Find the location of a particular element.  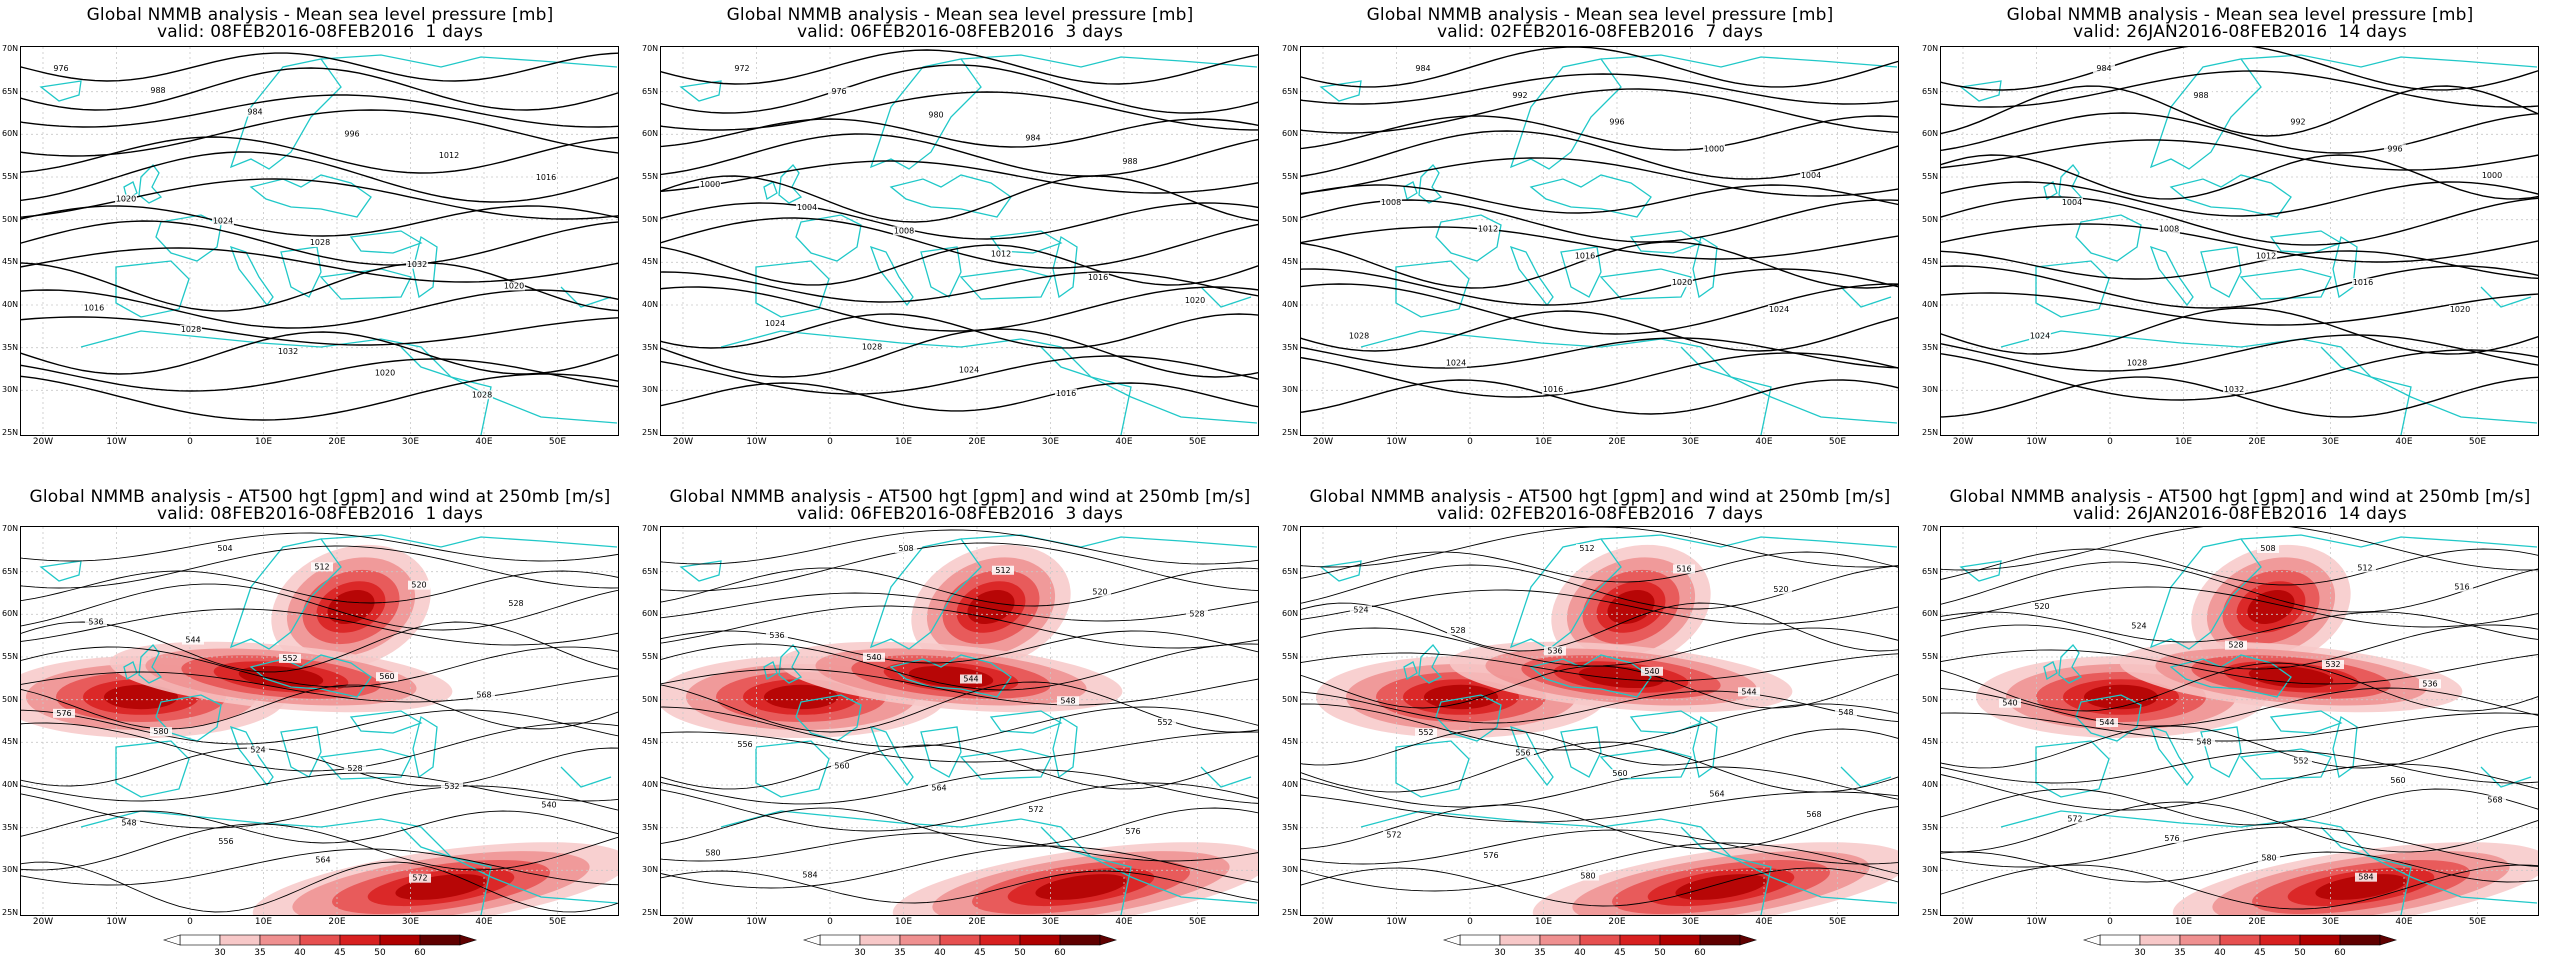

latitude-tick-label: 60N is located at coordinates (1290, 134).